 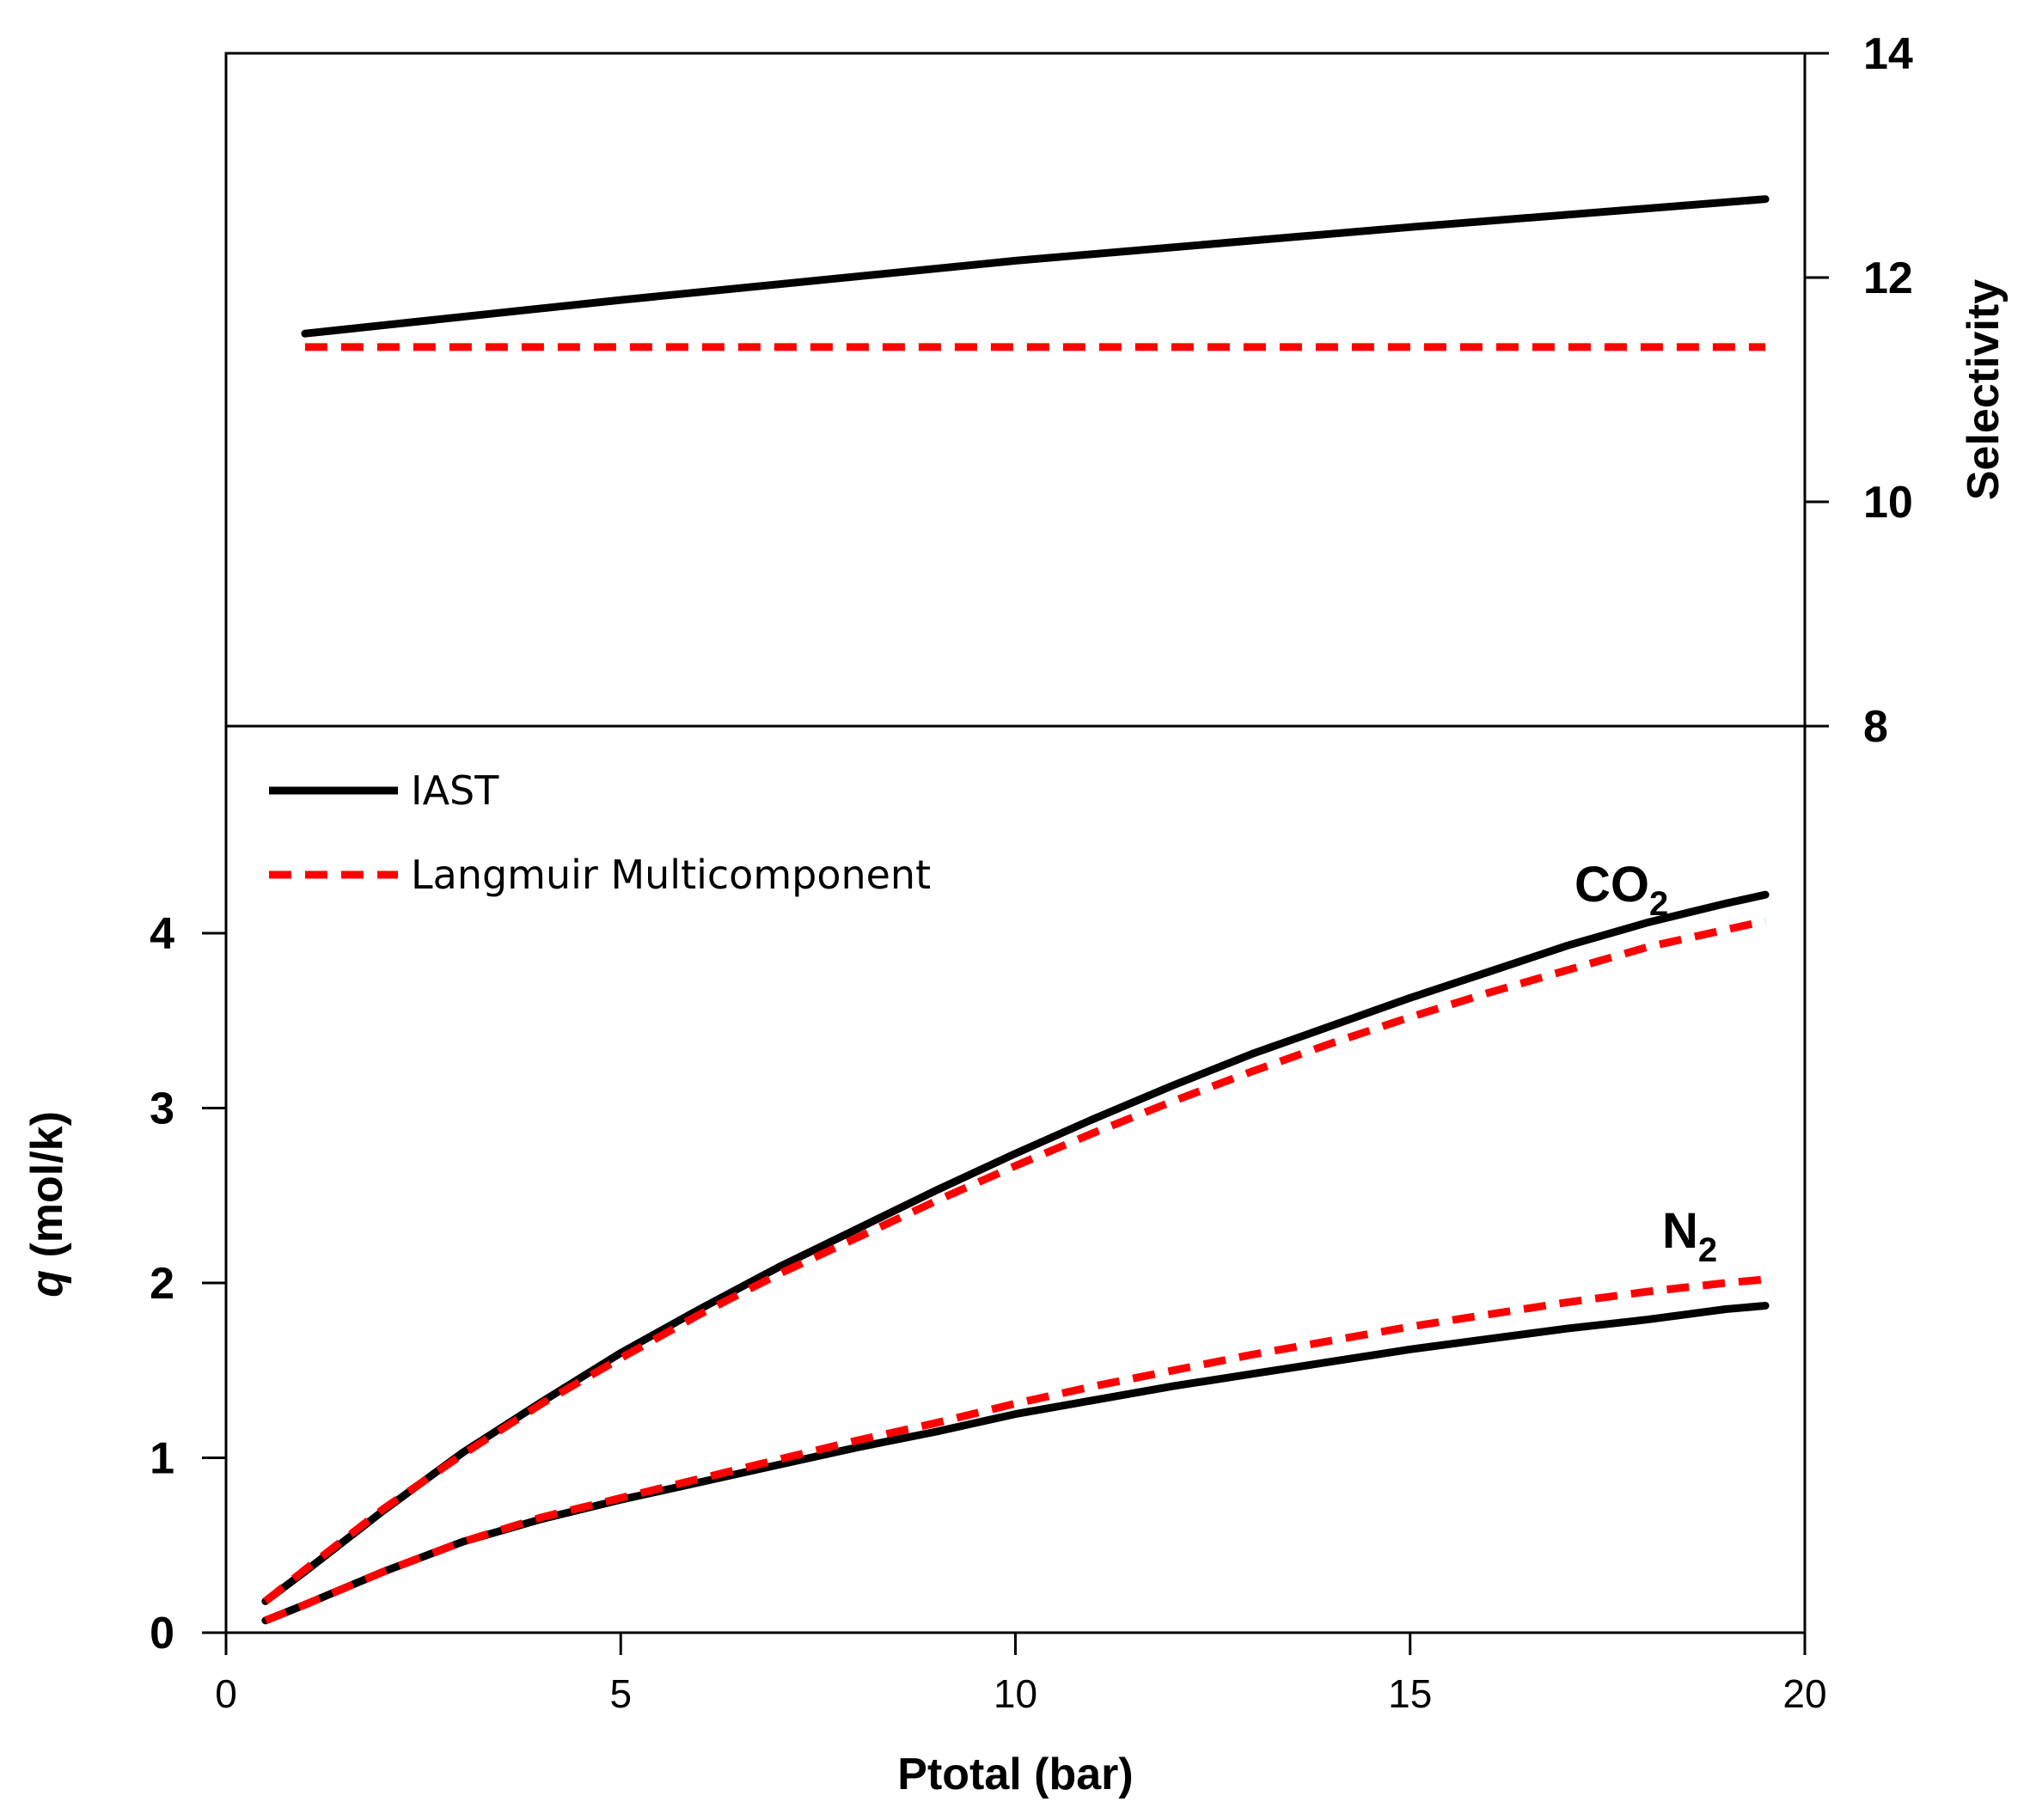 I want to click on species-label-main: N, so click(x=1680, y=1231).